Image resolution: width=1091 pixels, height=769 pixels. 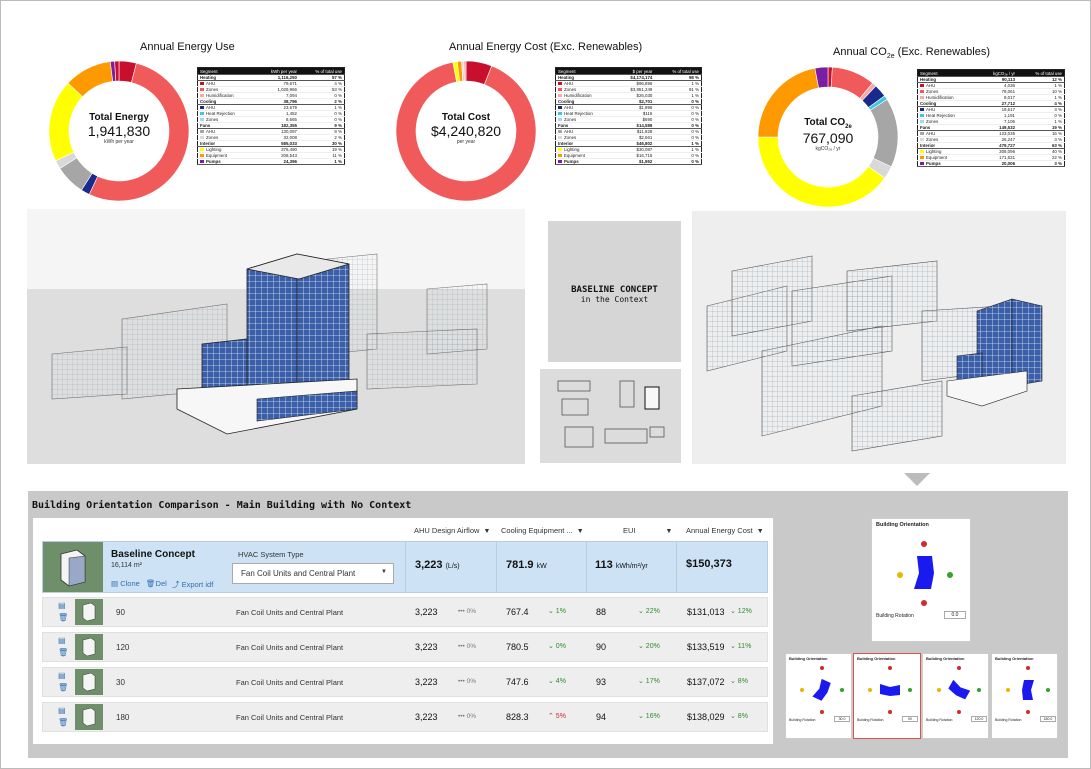 What do you see at coordinates (860, 52) in the screenshot?
I see `co2-title-main: Annual CO` at bounding box center [860, 52].